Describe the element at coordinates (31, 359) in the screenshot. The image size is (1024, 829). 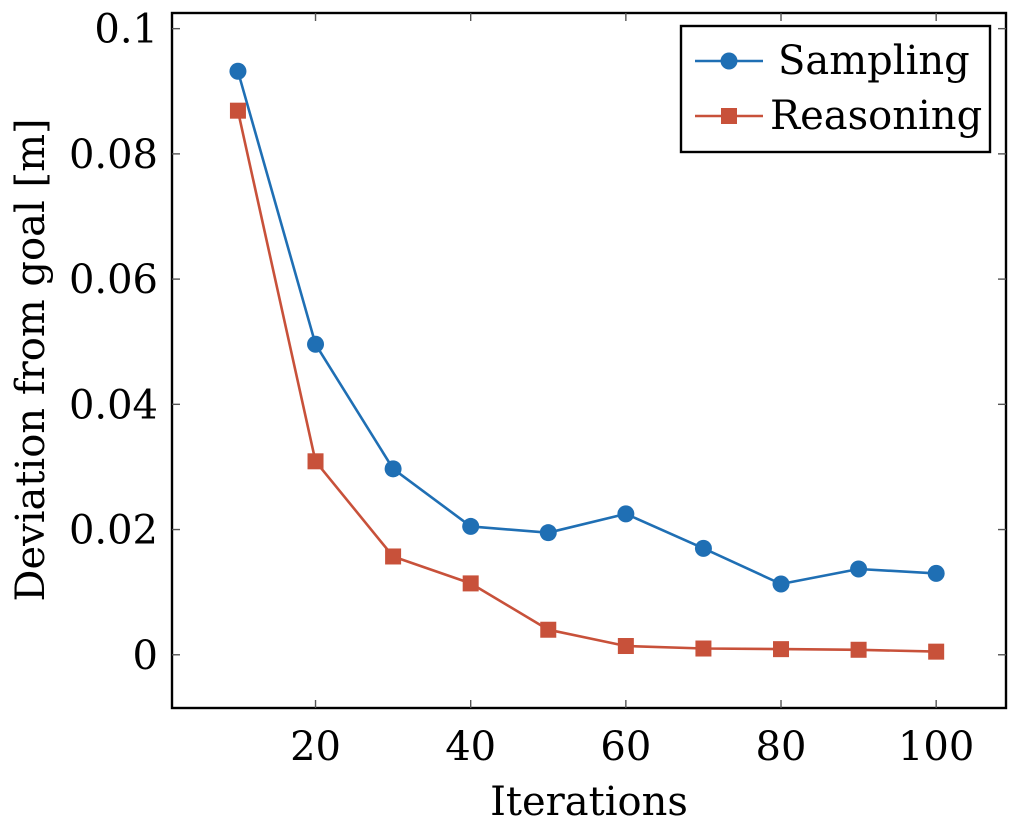
I see `y-axis-title: Deviation from goal [m]` at that location.